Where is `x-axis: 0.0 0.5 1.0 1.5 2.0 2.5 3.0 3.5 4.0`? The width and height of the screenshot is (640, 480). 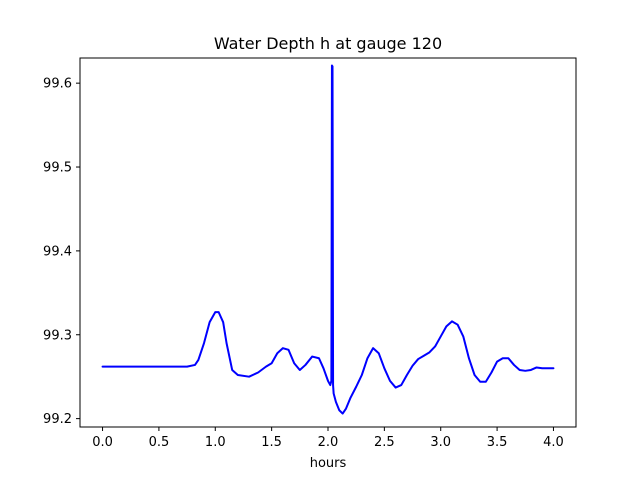
x-axis: 0.0 0.5 1.0 1.5 2.0 2.5 3.0 3.5 4.0 is located at coordinates (328, 438).